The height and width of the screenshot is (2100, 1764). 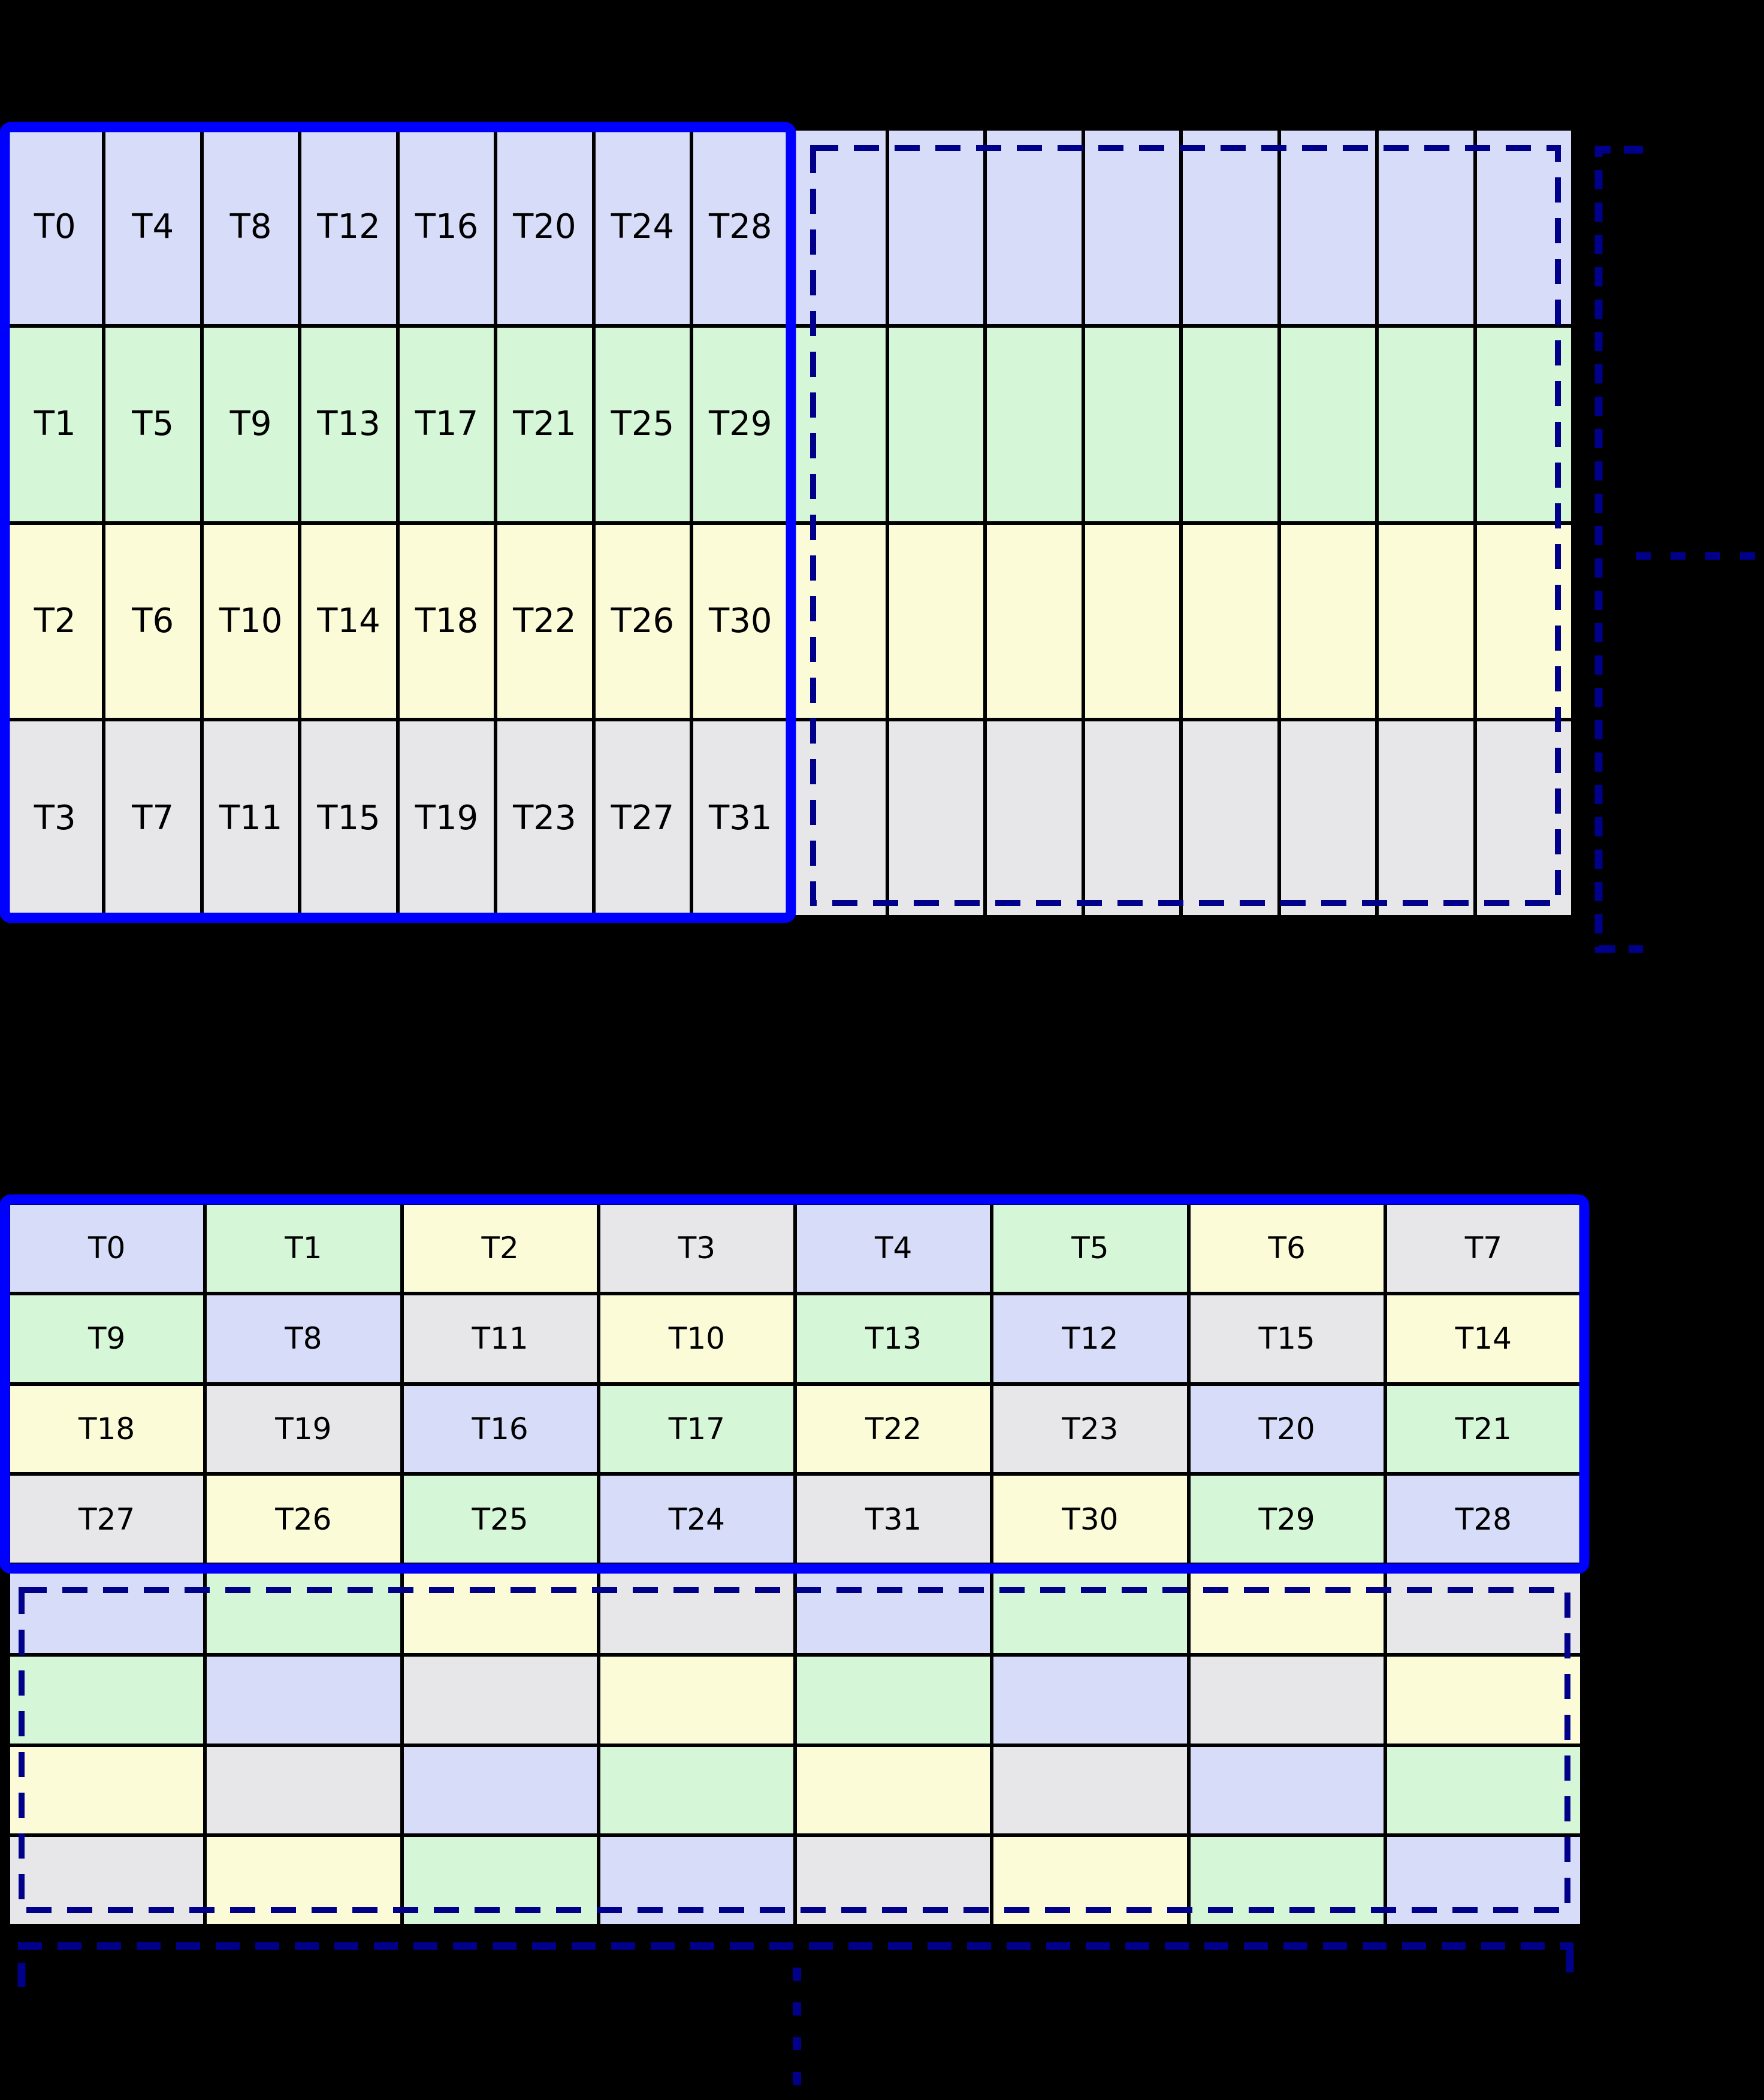 I want to click on grid1-cell-r1-c2: T9, so click(x=250, y=424).